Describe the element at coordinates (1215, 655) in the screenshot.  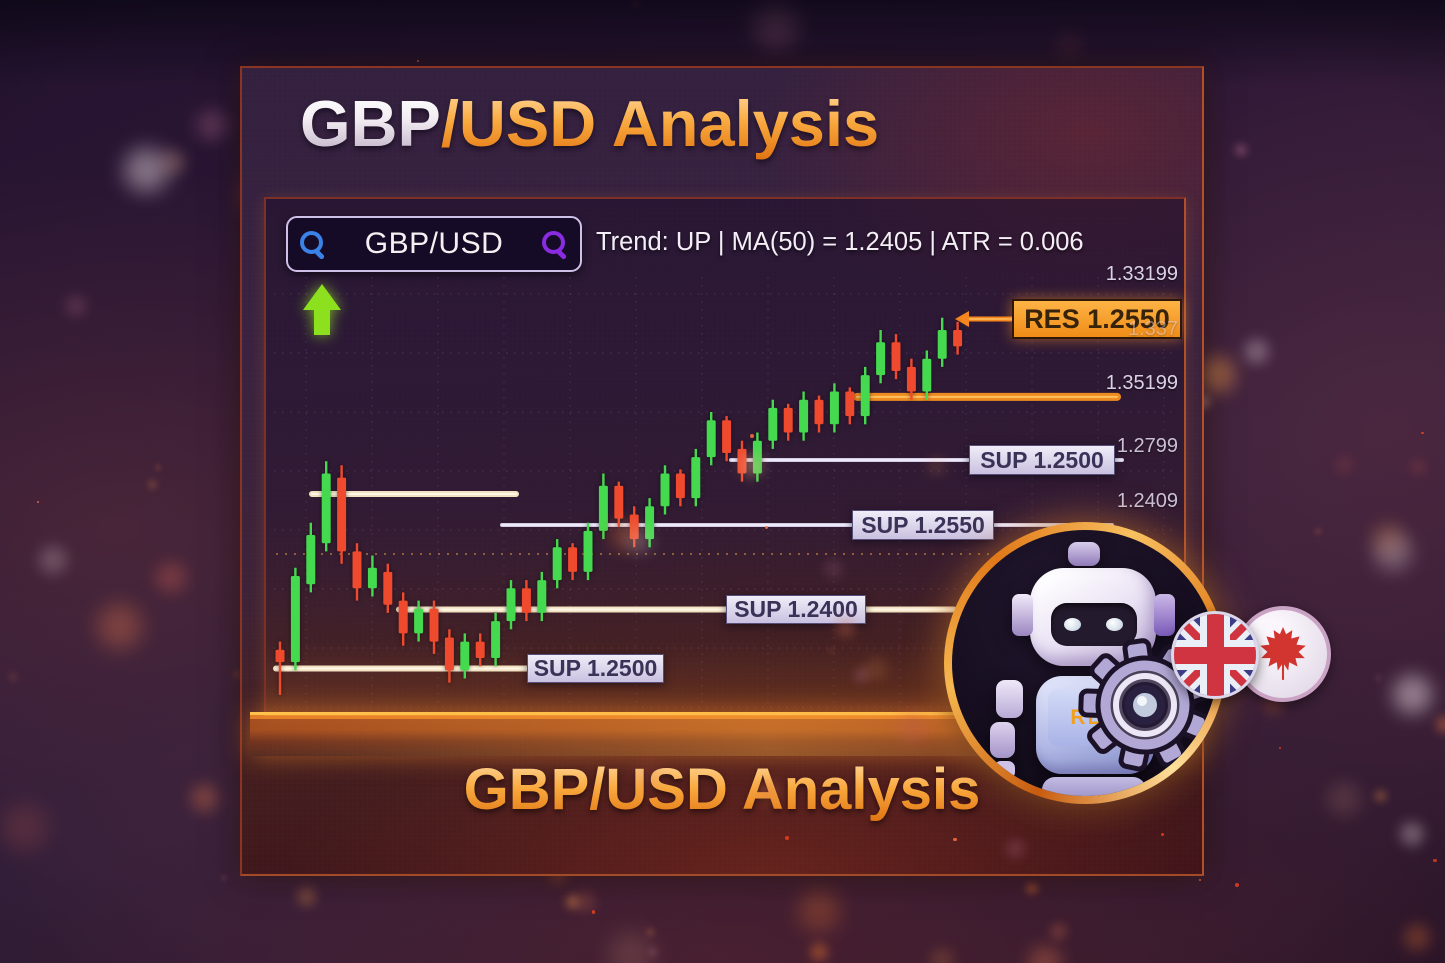
I see `uk-flag-icon` at that location.